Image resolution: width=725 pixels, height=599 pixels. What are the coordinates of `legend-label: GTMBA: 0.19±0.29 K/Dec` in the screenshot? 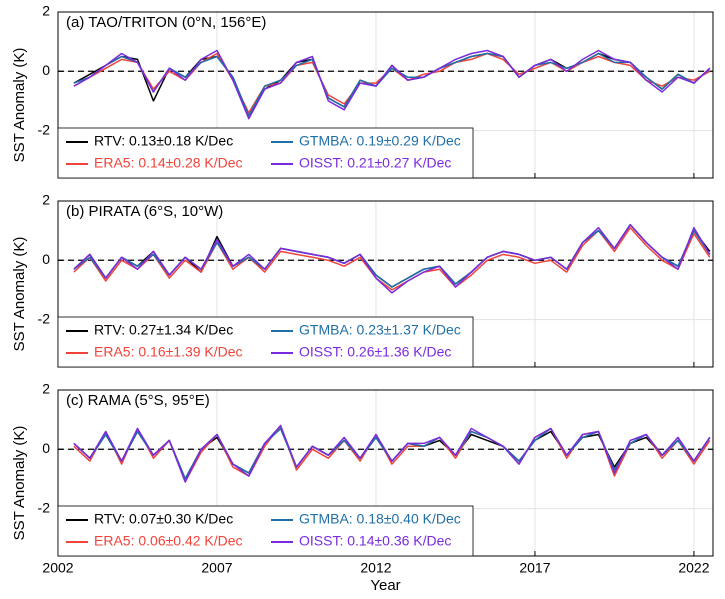 It's located at (380, 141).